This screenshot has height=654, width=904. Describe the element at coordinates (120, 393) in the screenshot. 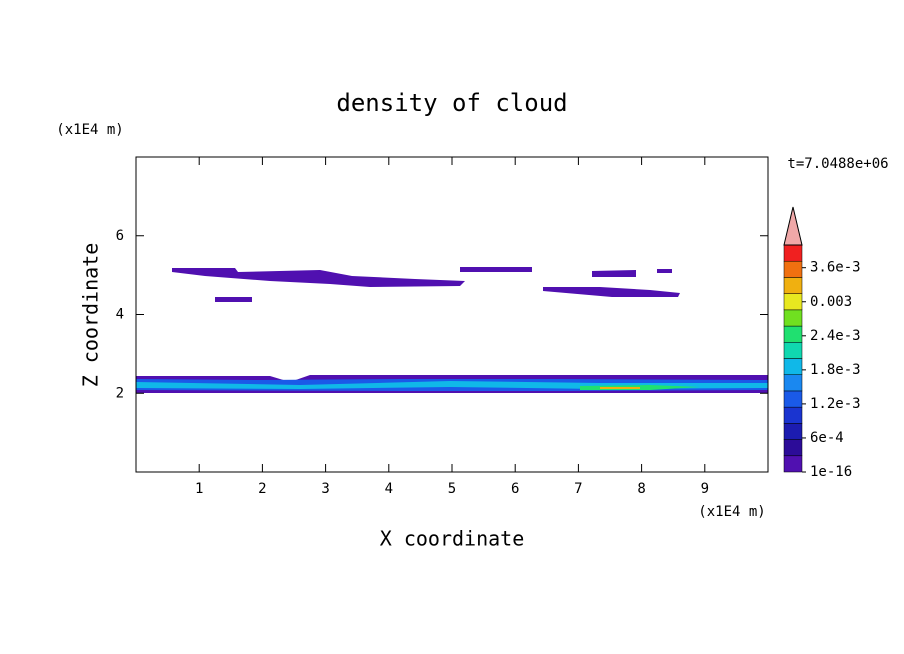

I see `y-tick-label: 2` at that location.